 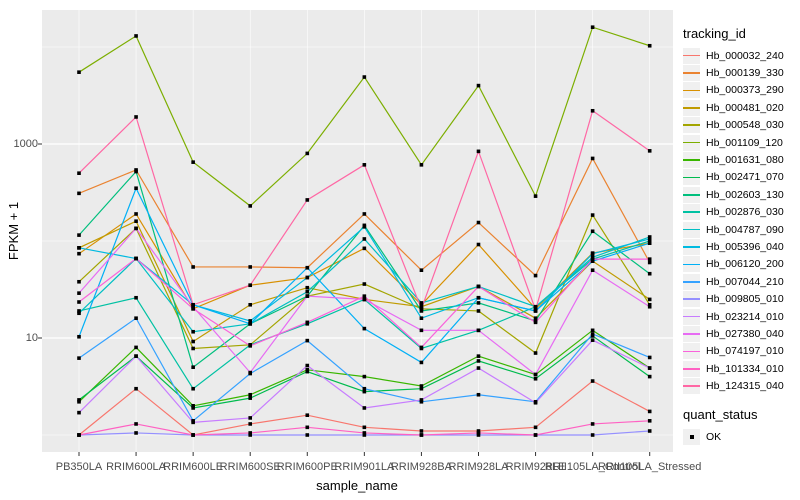 I want to click on legend-label: Hb_000032_240, so click(x=745, y=55).